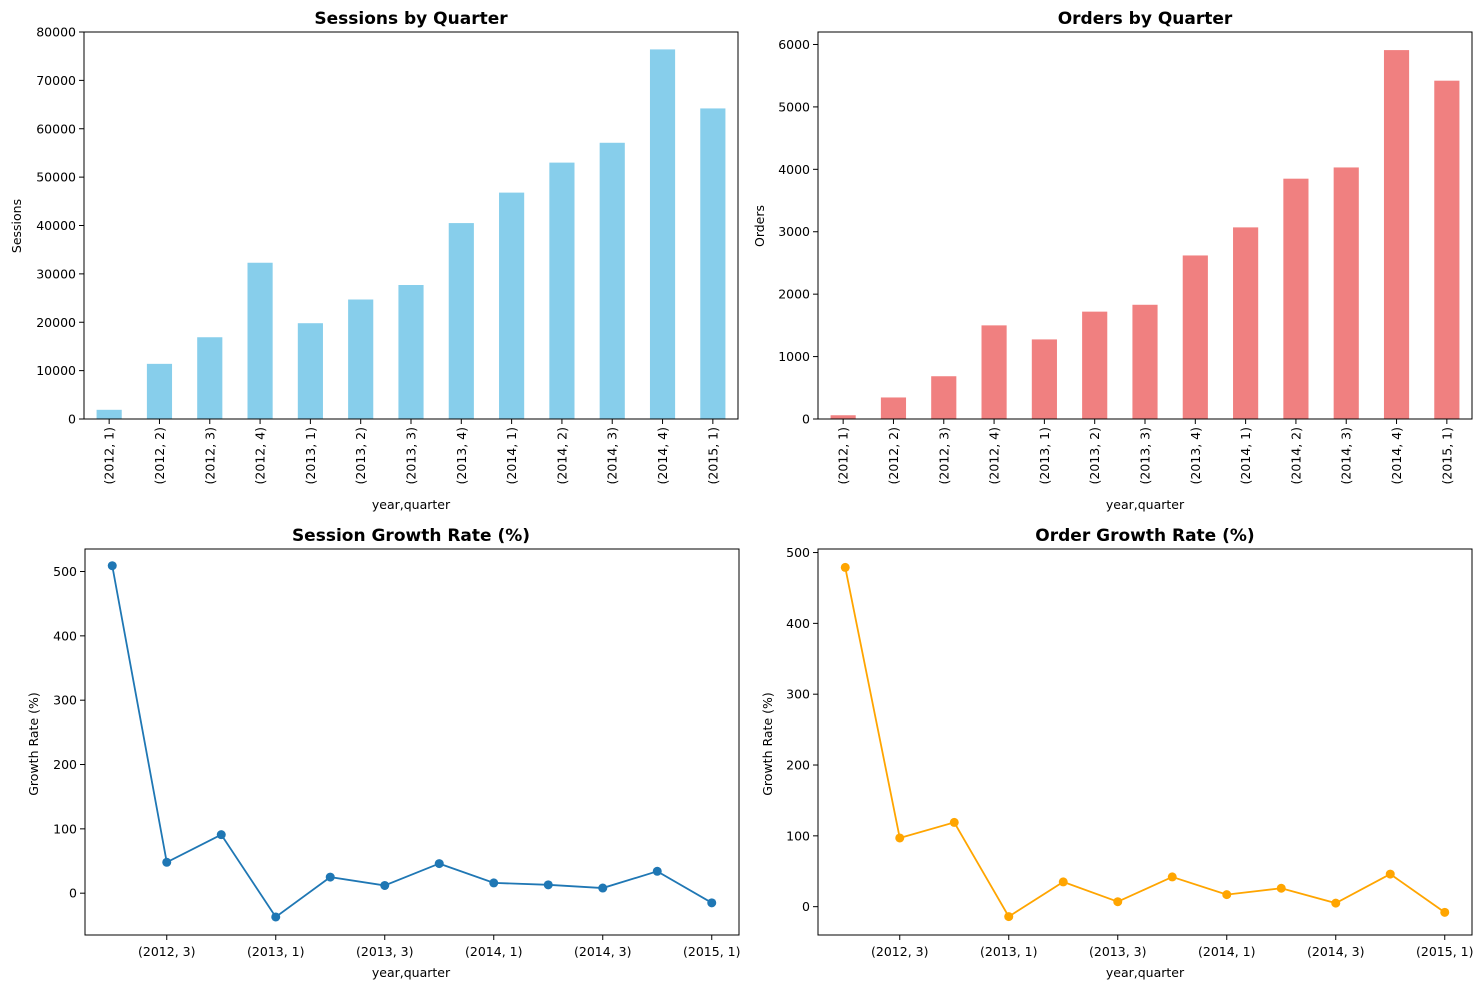 The image size is (1484, 989). What do you see at coordinates (56, 32) in the screenshot?
I see `y-tick-label: 80000` at bounding box center [56, 32].